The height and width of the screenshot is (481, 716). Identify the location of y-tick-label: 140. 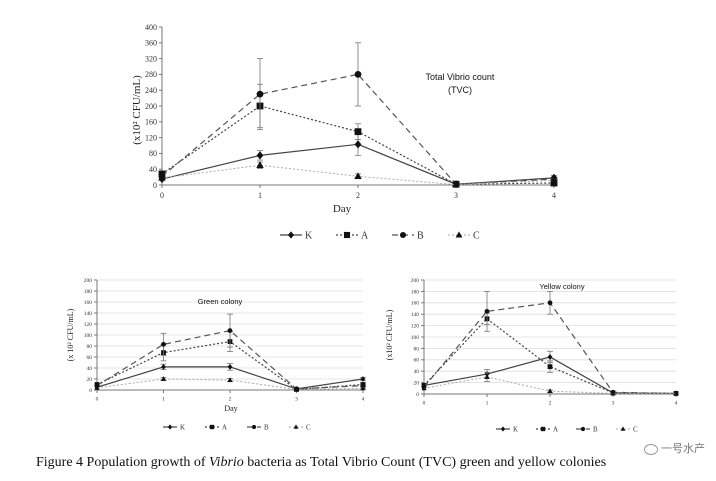
(88, 314).